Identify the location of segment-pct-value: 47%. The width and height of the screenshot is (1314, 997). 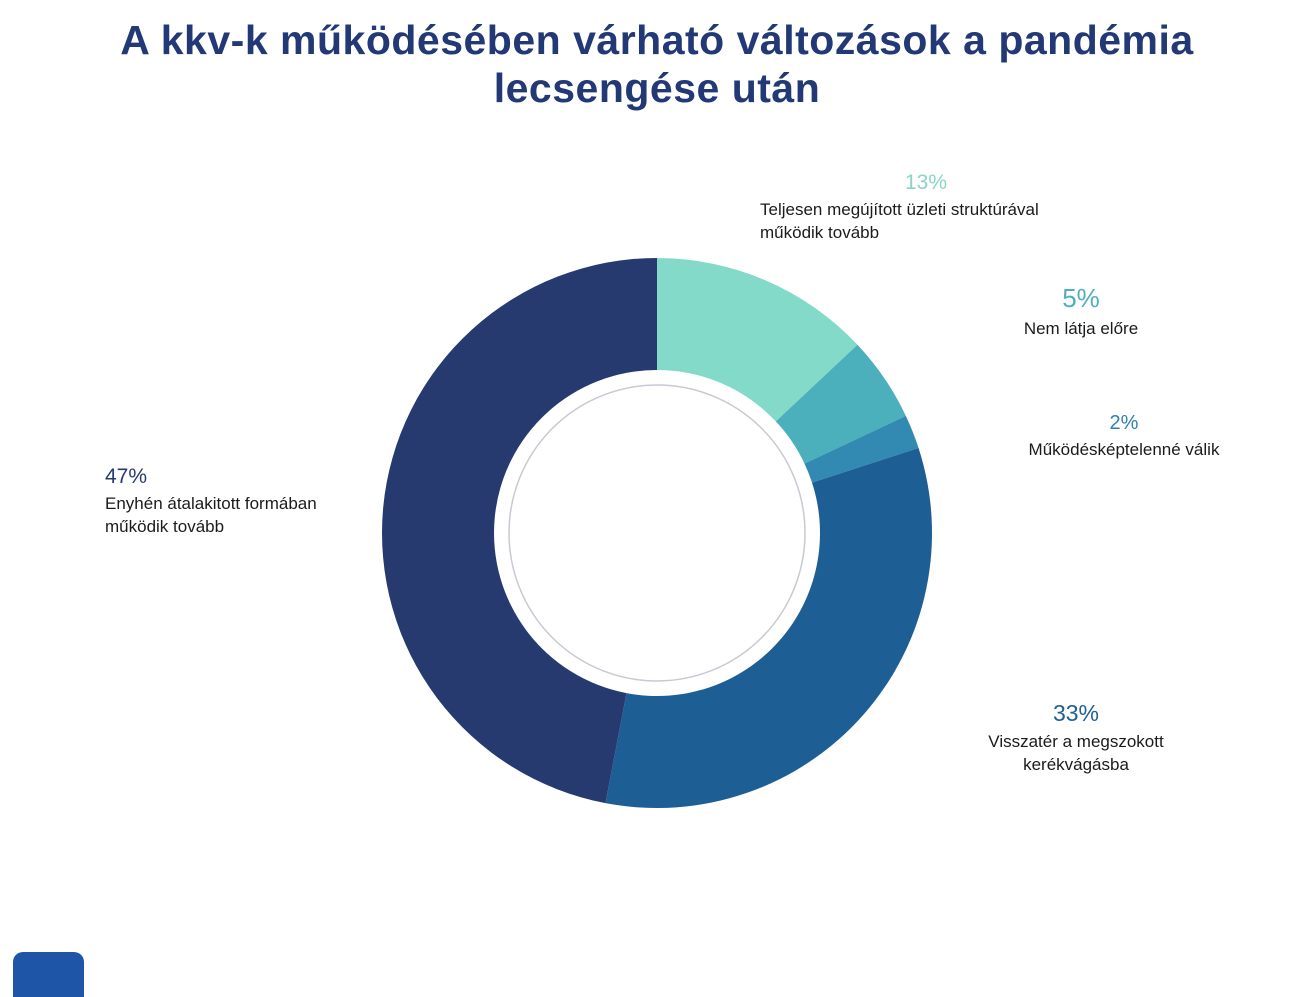
(126, 476).